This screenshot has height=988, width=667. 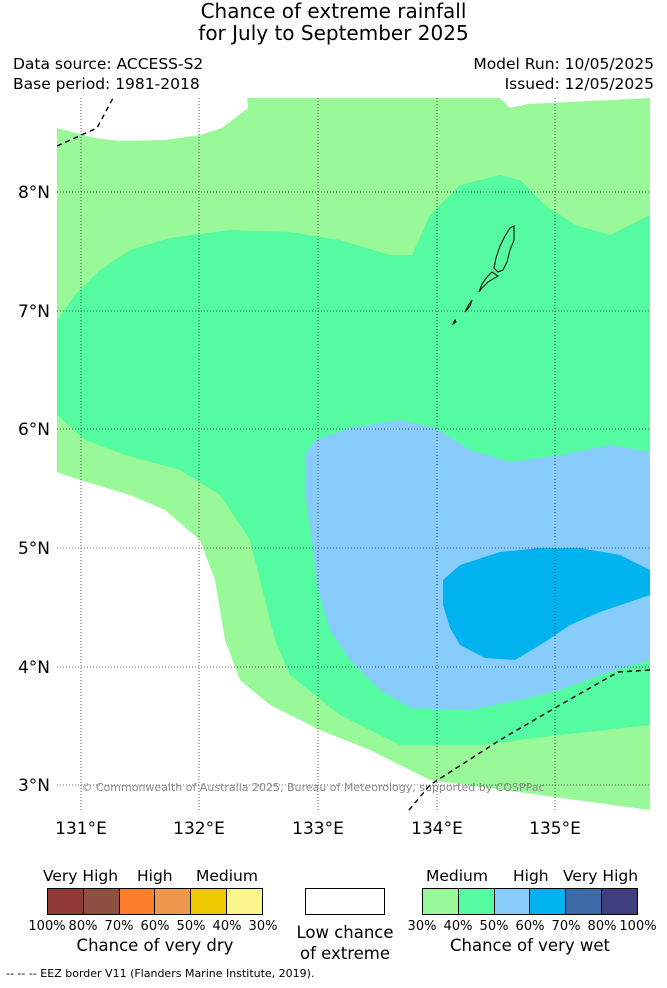 I want to click on wet-caption: Chance of very wet, so click(x=530, y=945).